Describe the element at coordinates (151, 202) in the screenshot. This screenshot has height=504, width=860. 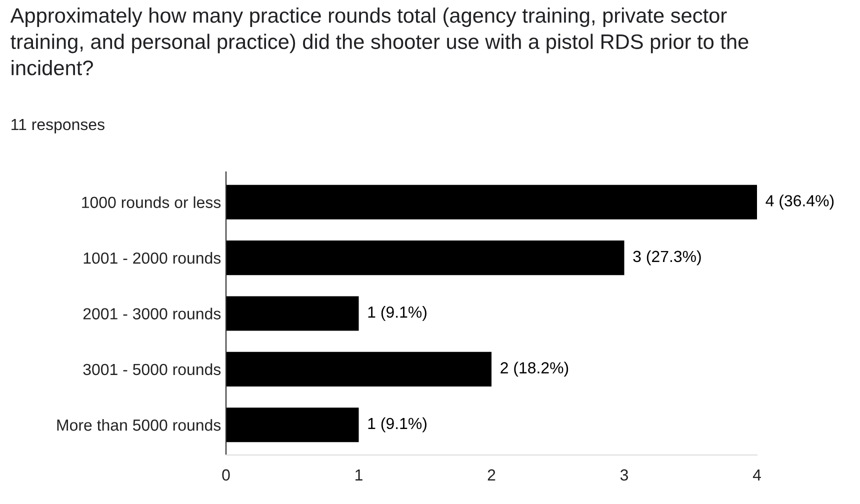
I see `y-tick-label: 1000 rounds or less` at that location.